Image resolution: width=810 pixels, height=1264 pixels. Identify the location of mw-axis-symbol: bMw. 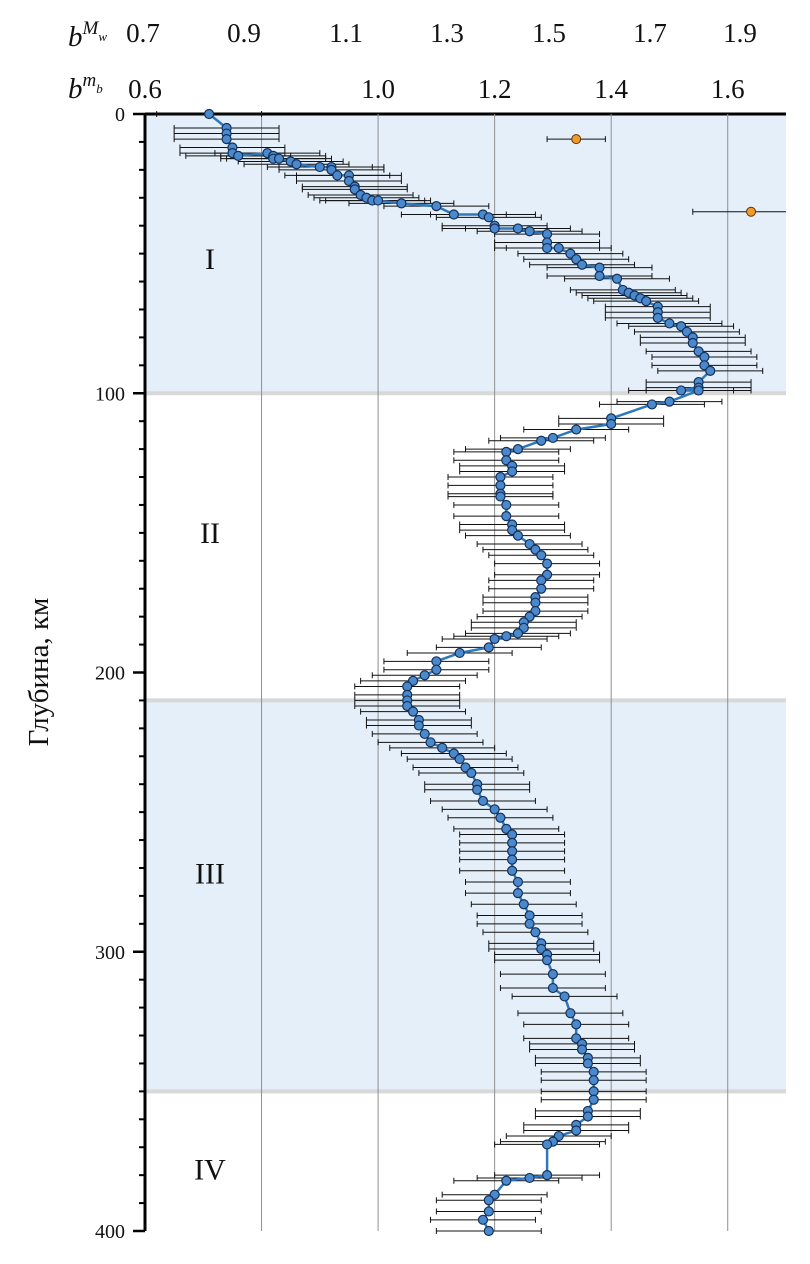
(87, 35).